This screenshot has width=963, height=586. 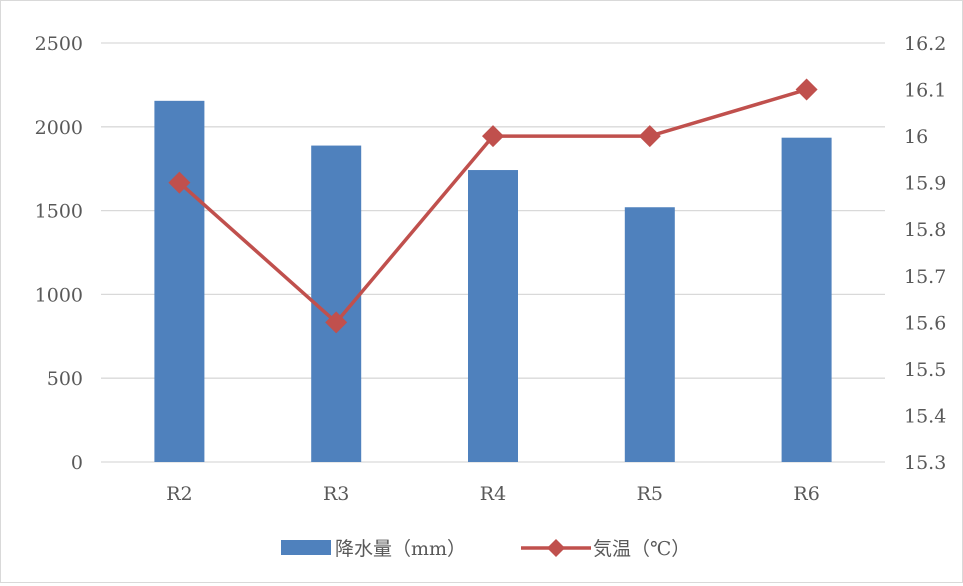 What do you see at coordinates (806, 299) in the screenshot?
I see `bar-r6` at bounding box center [806, 299].